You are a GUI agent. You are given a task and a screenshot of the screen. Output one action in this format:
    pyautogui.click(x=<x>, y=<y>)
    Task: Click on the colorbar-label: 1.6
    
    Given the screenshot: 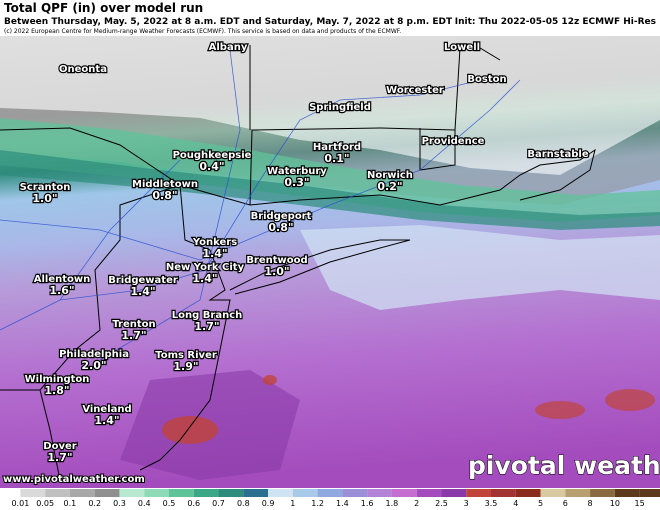 What is the action you would take?
    pyautogui.click(x=367, y=503)
    